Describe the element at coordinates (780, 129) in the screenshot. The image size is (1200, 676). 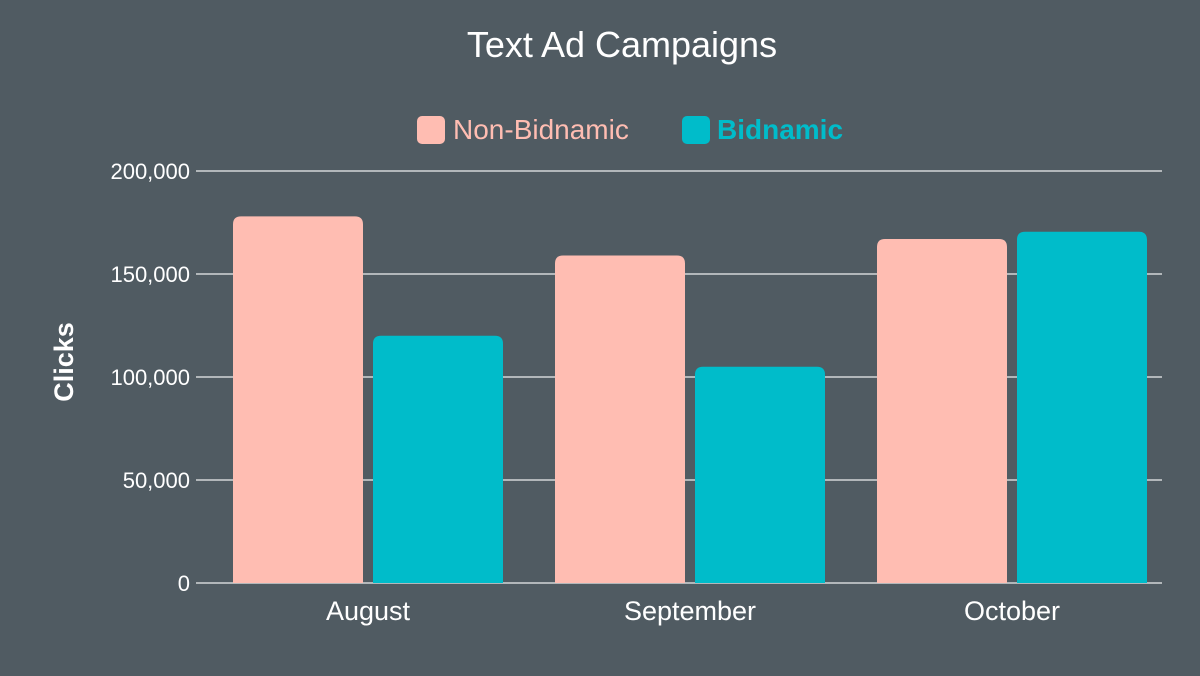
I see `legend-label-bidnamic: Bidnamic` at that location.